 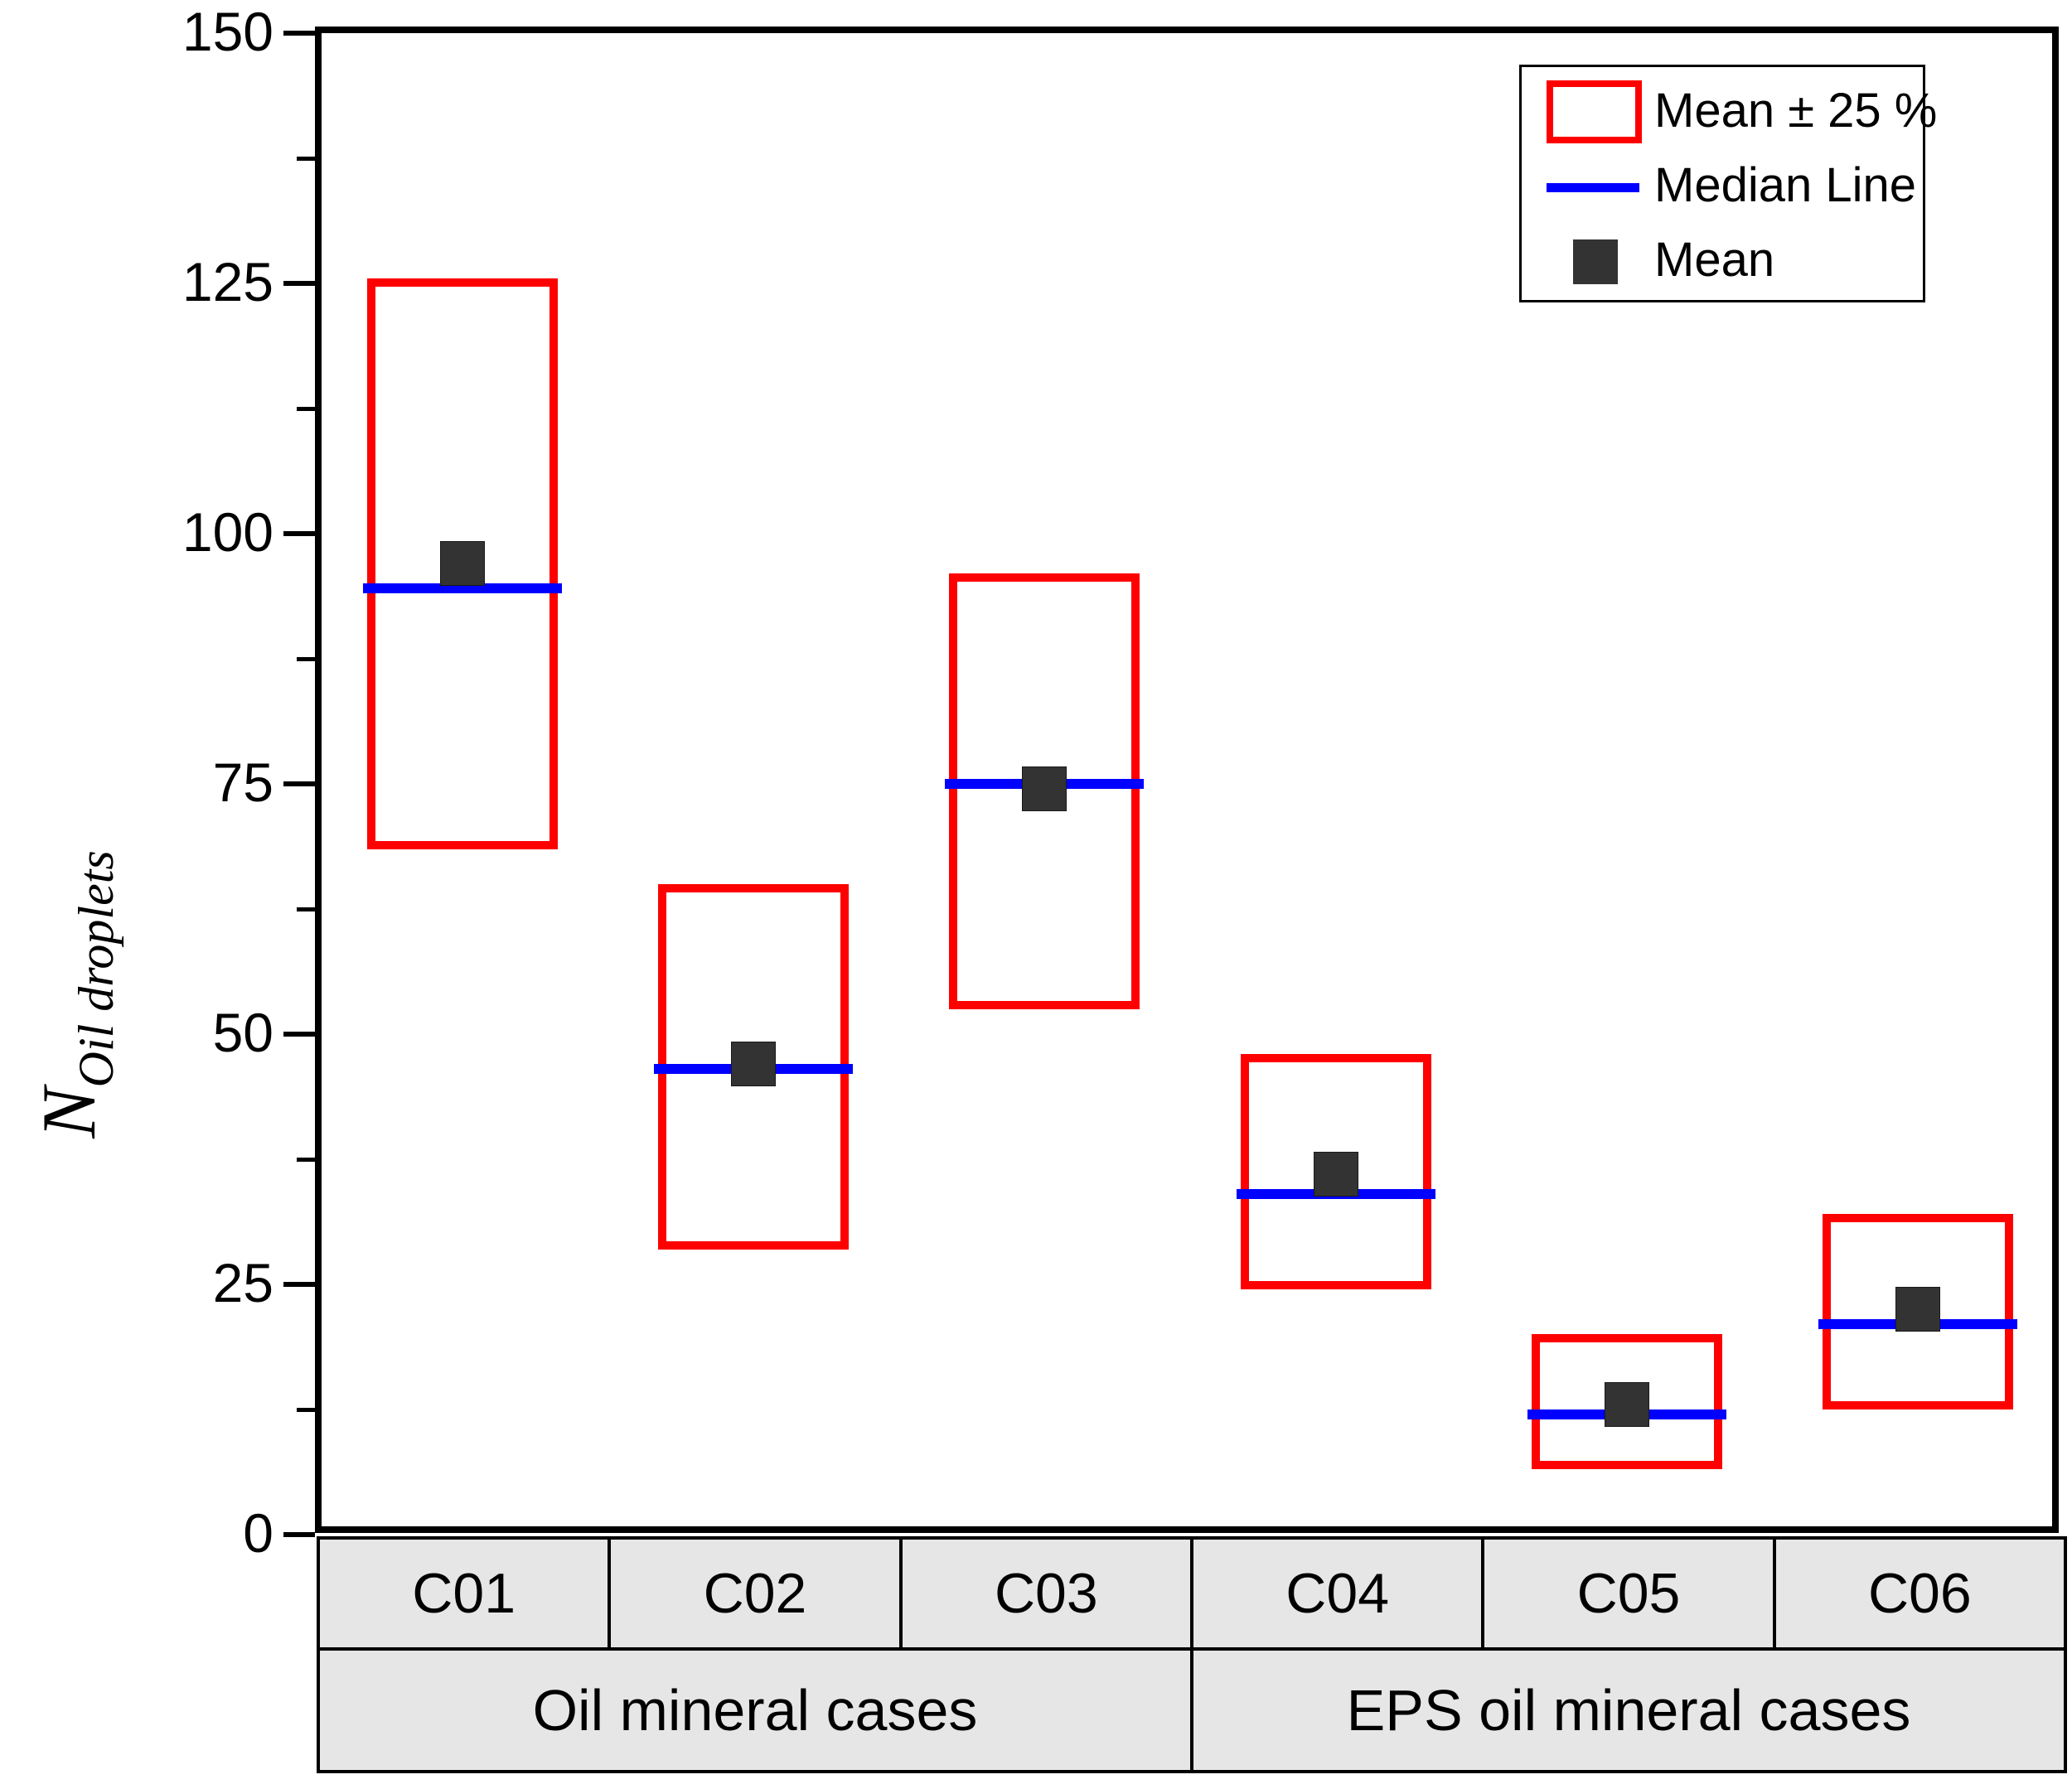 I want to click on x-category-cell-c05: C05, so click(x=1628, y=1593).